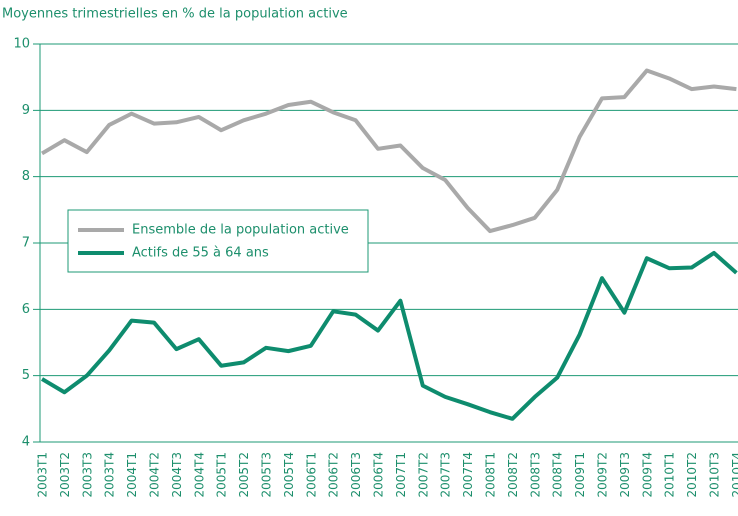  Describe the element at coordinates (110, 475) in the screenshot. I see `x-tick-label: 2003T4` at that location.